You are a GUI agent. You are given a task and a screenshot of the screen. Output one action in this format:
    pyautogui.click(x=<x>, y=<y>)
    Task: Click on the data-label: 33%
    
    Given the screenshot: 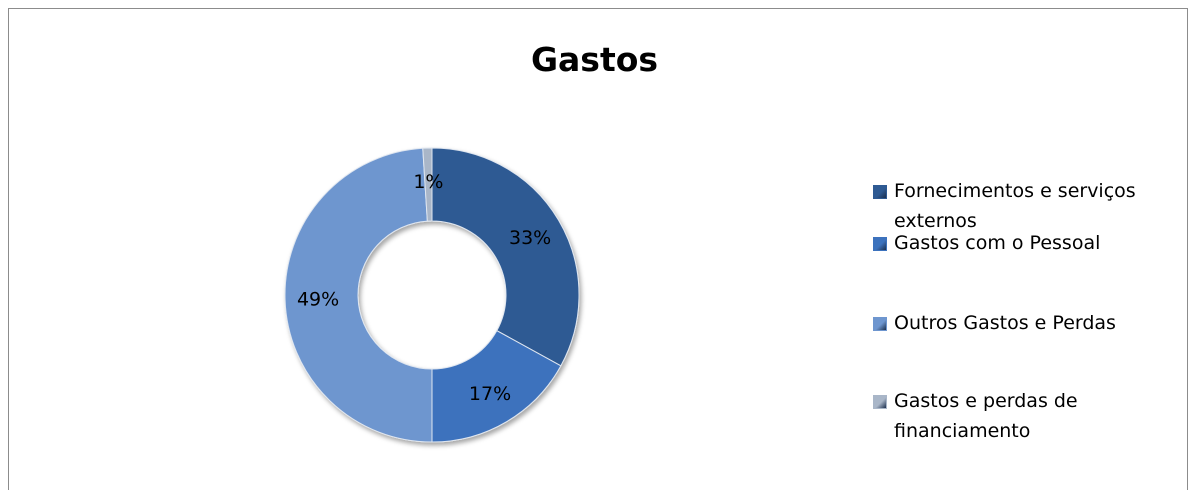 What is the action you would take?
    pyautogui.click(x=530, y=238)
    